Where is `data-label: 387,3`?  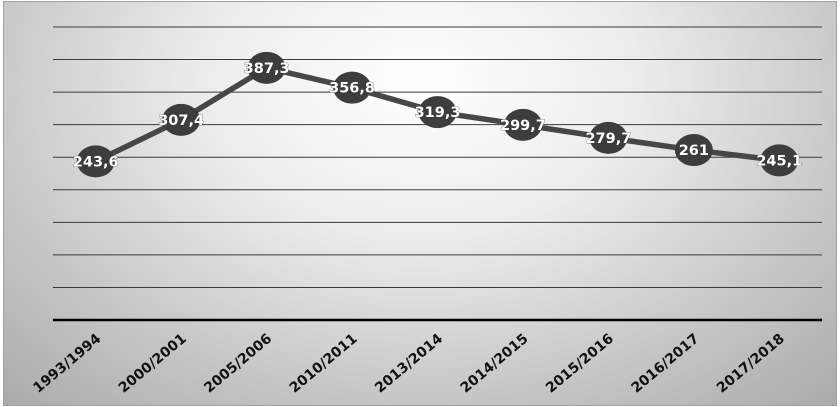
data-label: 387,3 is located at coordinates (267, 69).